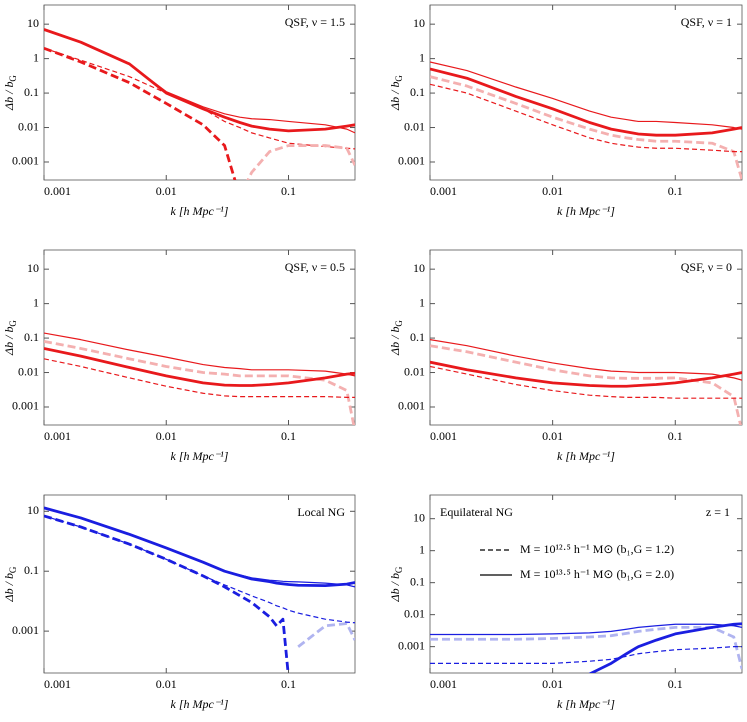 This screenshot has width=747, height=722. Describe the element at coordinates (718, 512) in the screenshot. I see `annotation: z = 1` at that location.